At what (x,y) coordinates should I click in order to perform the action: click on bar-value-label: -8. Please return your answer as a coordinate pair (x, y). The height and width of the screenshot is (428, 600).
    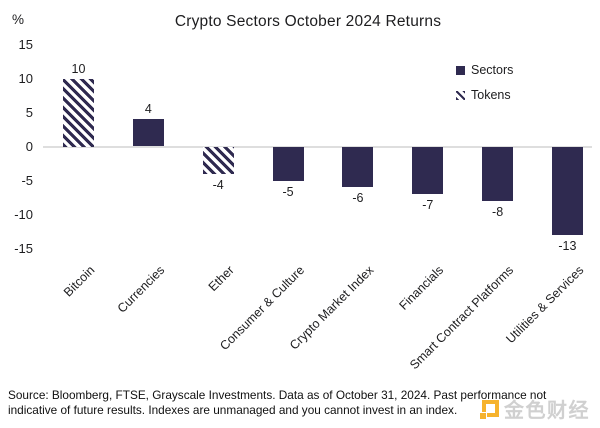
    Looking at the image, I should click on (498, 211).